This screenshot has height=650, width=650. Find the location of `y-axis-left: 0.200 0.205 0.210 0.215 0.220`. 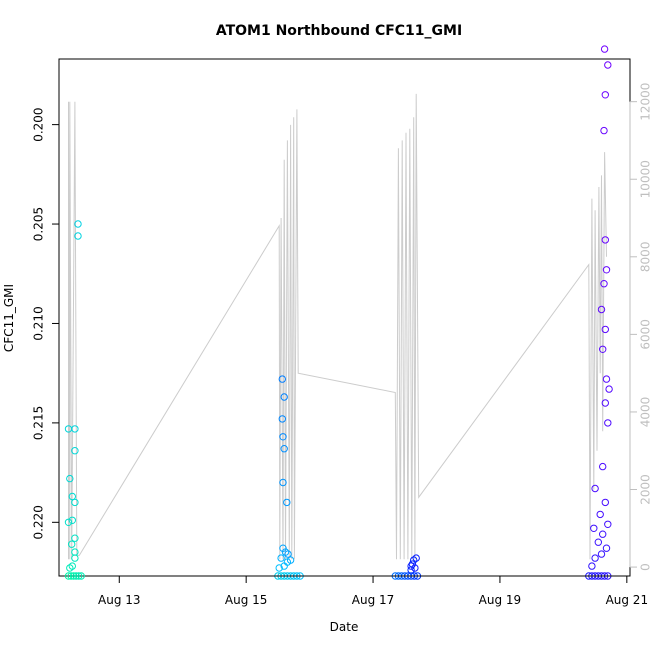

y-axis-left: 0.200 0.205 0.210 0.215 0.220 is located at coordinates (46, 323).